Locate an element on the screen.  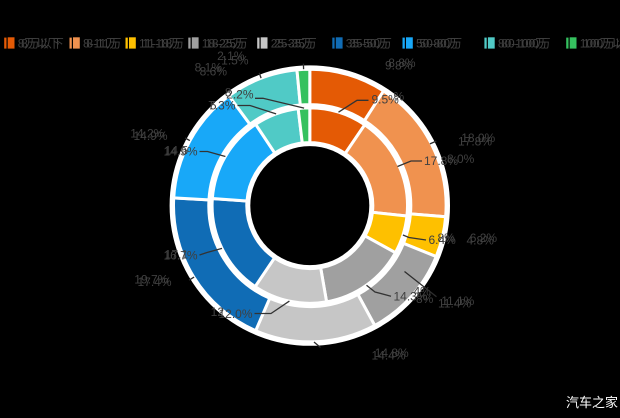
svg-text: 12 is located at coordinates (218, 312).